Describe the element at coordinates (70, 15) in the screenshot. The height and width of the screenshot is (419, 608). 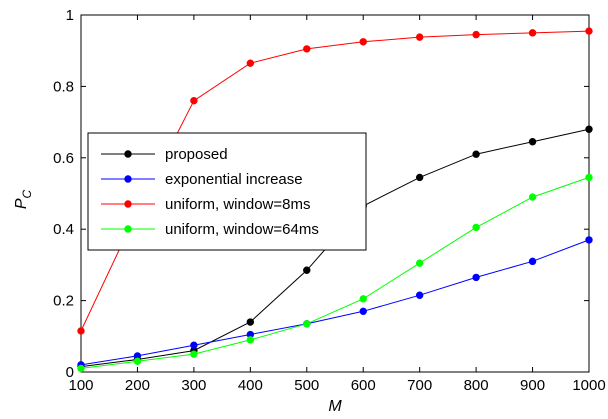
I see `y-tick-label: 1` at that location.